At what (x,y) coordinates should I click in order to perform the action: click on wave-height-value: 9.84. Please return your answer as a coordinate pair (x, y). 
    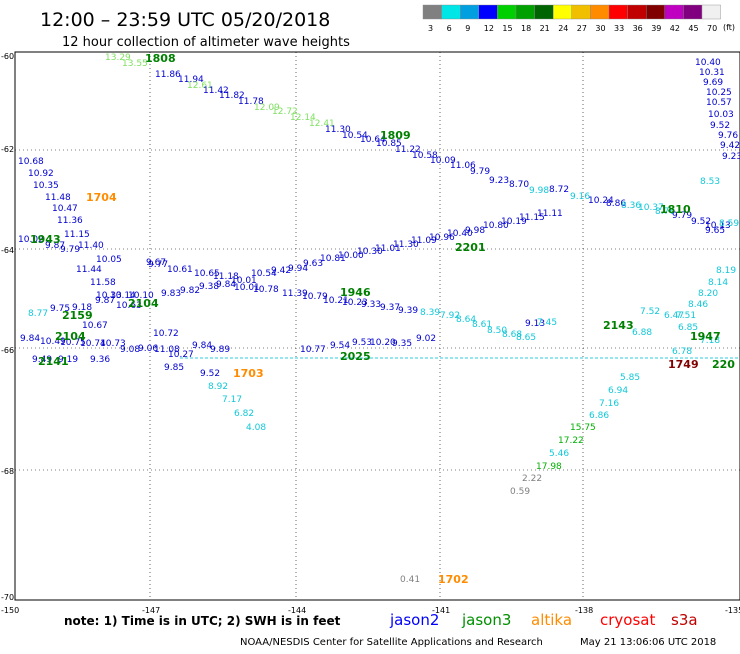
    Looking at the image, I should click on (202, 346).